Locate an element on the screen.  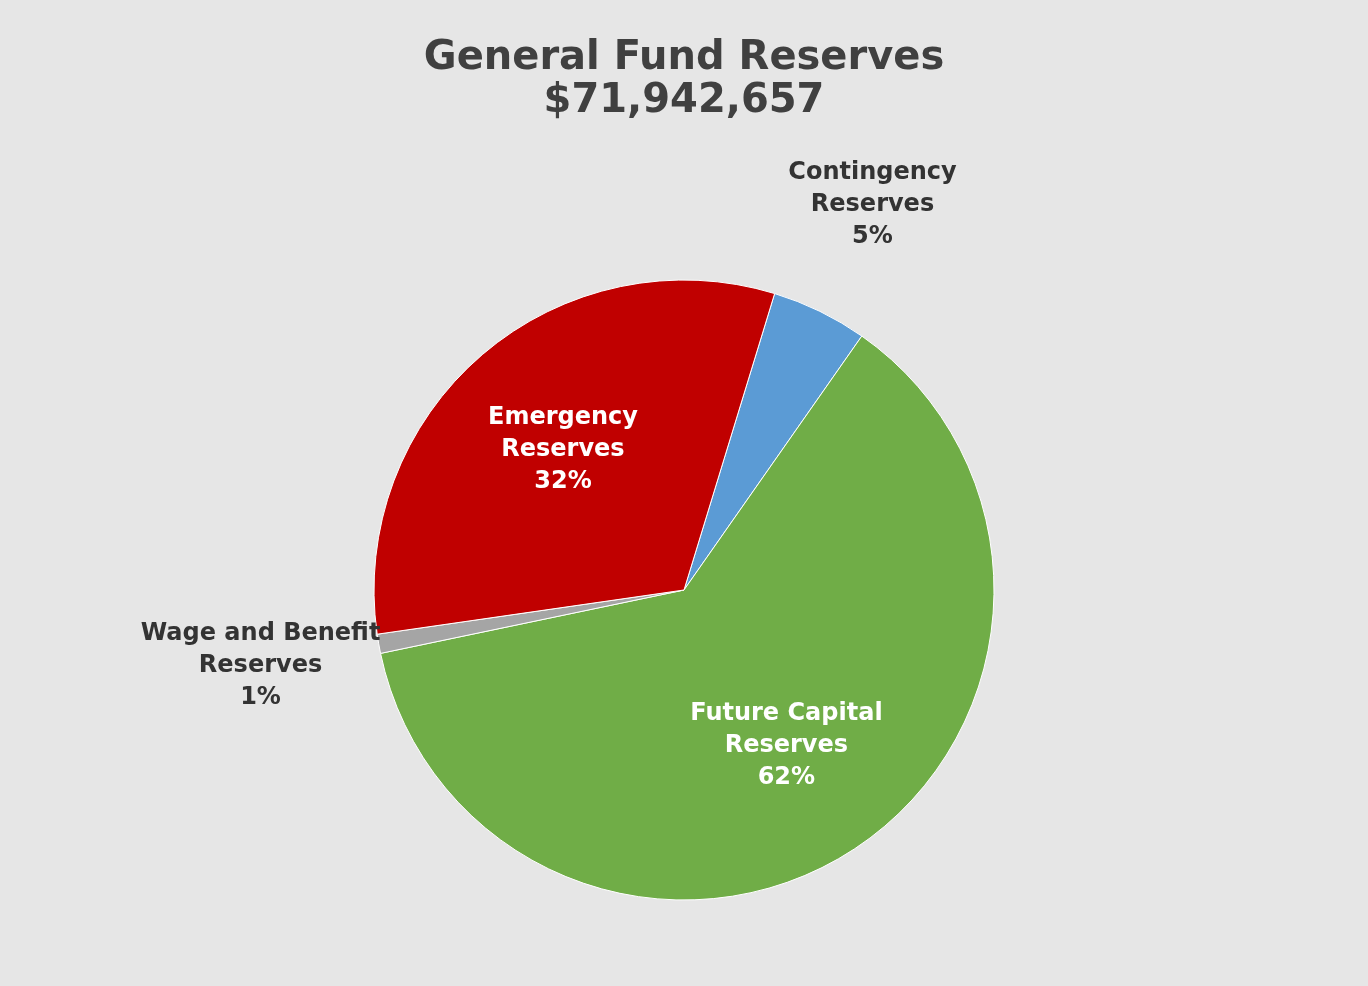
data-label: 5% is located at coordinates (872, 234).